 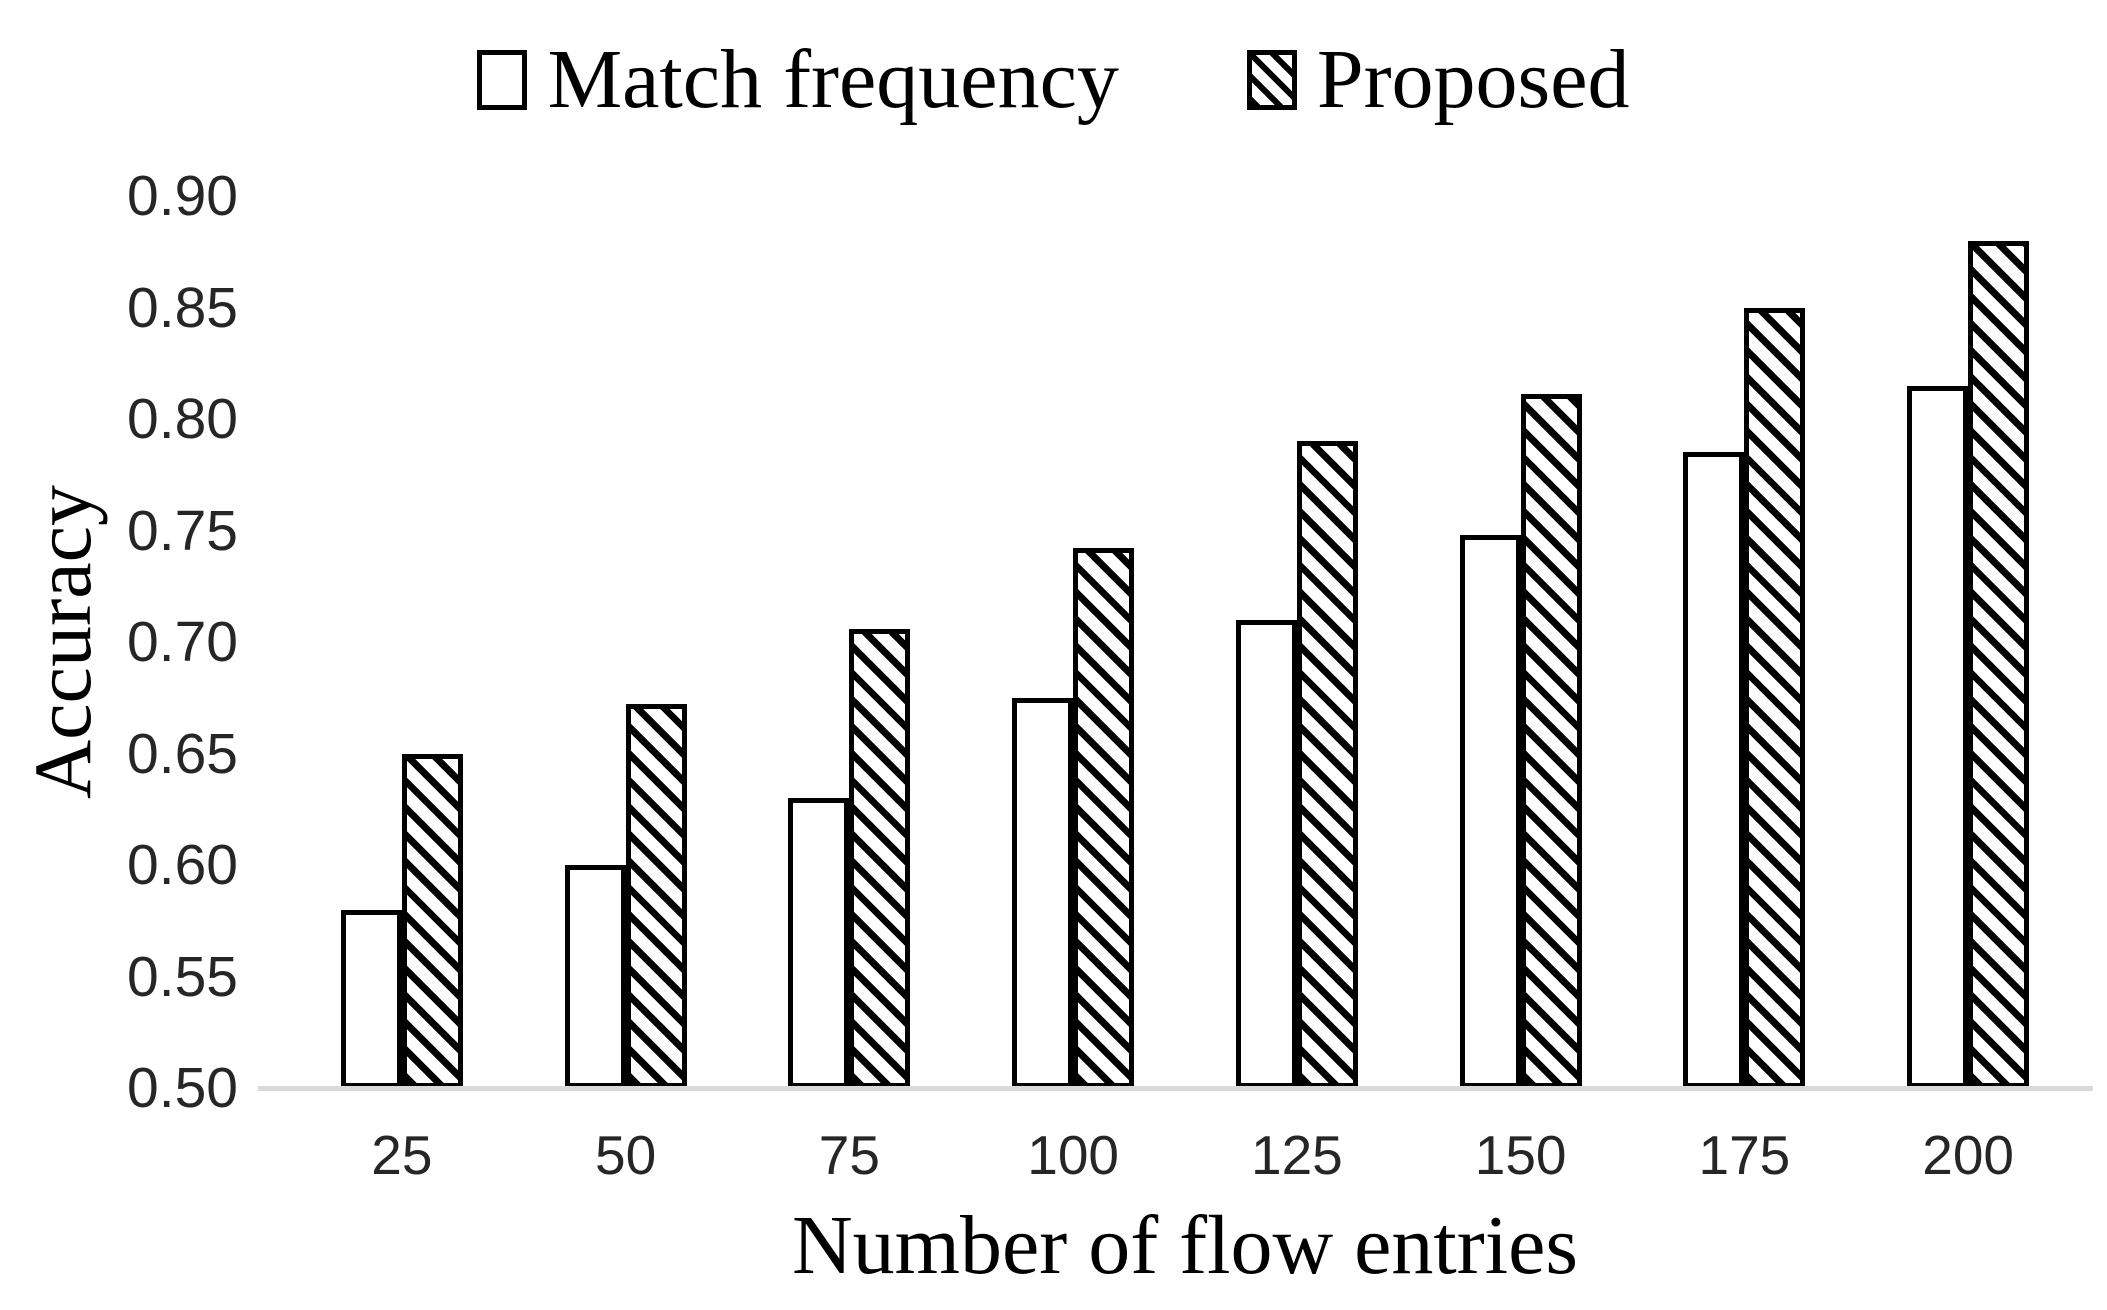 What do you see at coordinates (1968, 1155) in the screenshot?
I see `x-tick-label-200: 200` at bounding box center [1968, 1155].